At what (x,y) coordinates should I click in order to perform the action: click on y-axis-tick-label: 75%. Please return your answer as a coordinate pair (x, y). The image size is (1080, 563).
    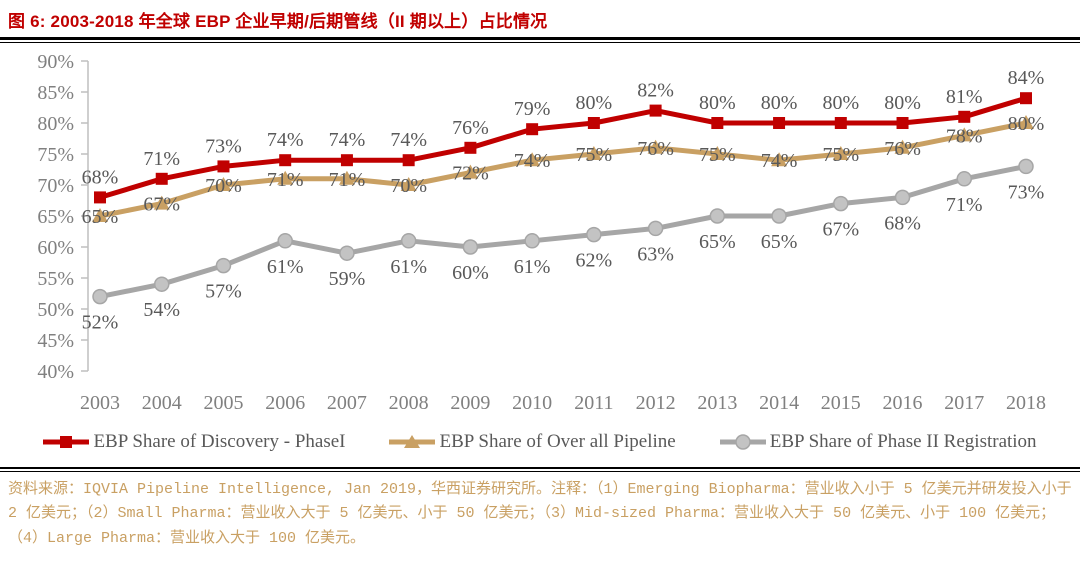
    Looking at the image, I should click on (55, 155).